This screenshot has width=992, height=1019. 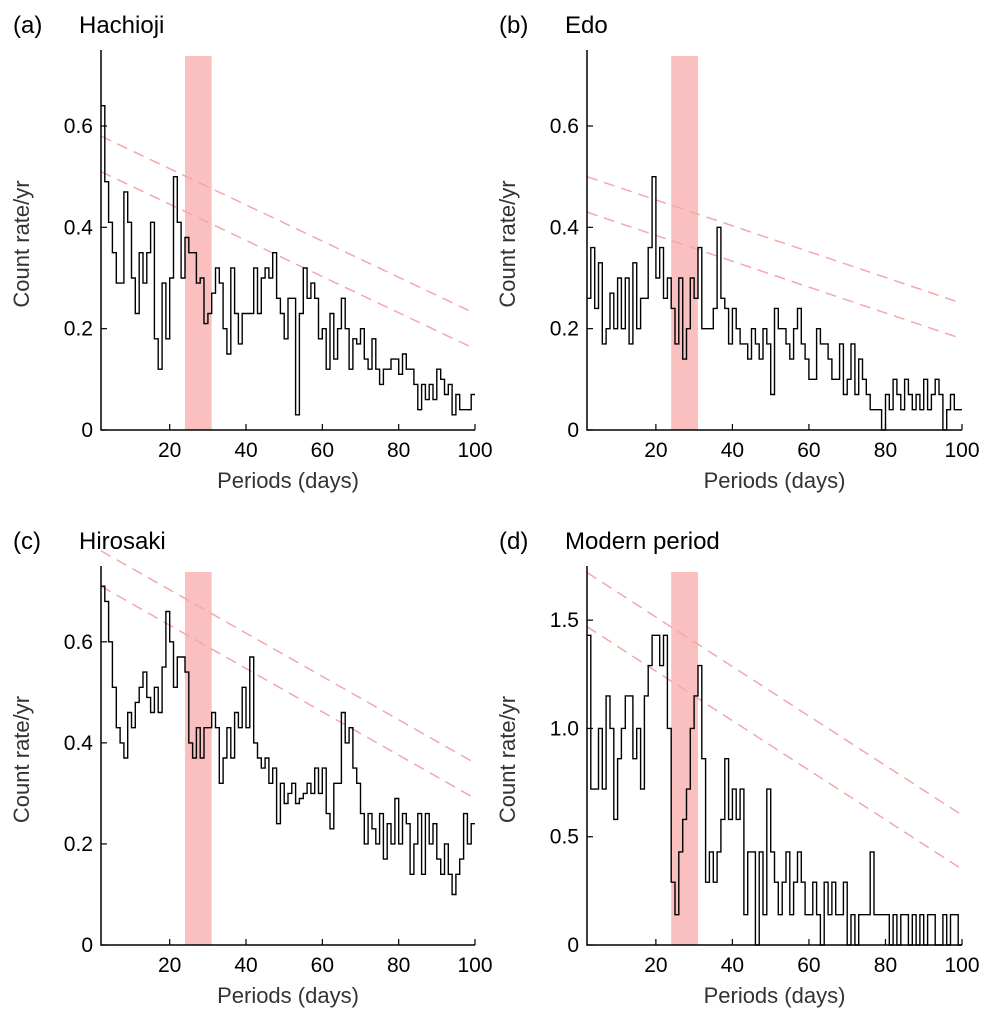 What do you see at coordinates (586, 25) in the screenshot?
I see `panel-title: Edo` at bounding box center [586, 25].